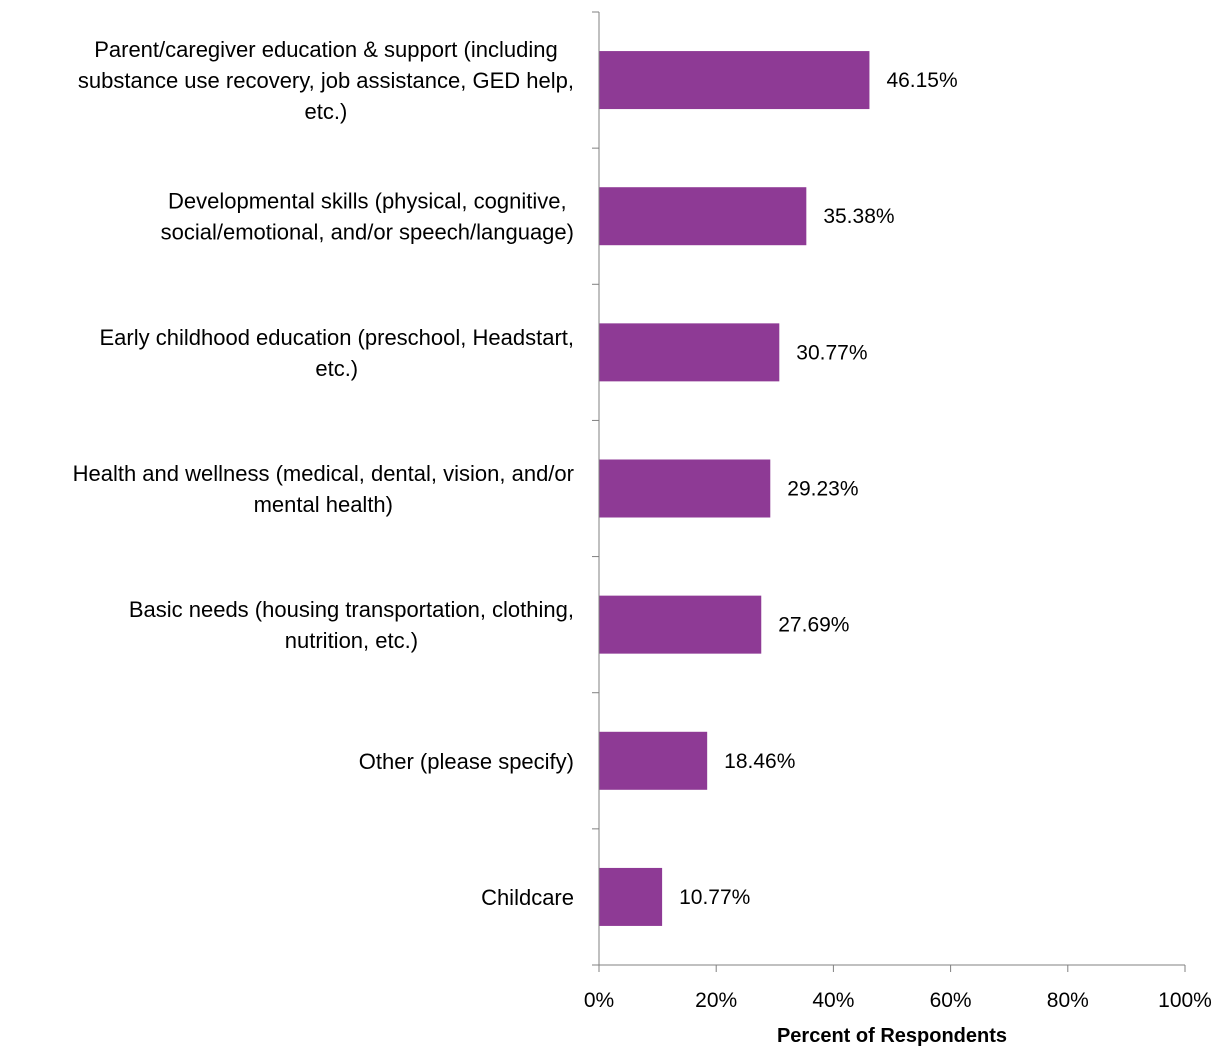 This screenshot has width=1222, height=1058. I want to click on x-tick-label: 80%, so click(1068, 1000).